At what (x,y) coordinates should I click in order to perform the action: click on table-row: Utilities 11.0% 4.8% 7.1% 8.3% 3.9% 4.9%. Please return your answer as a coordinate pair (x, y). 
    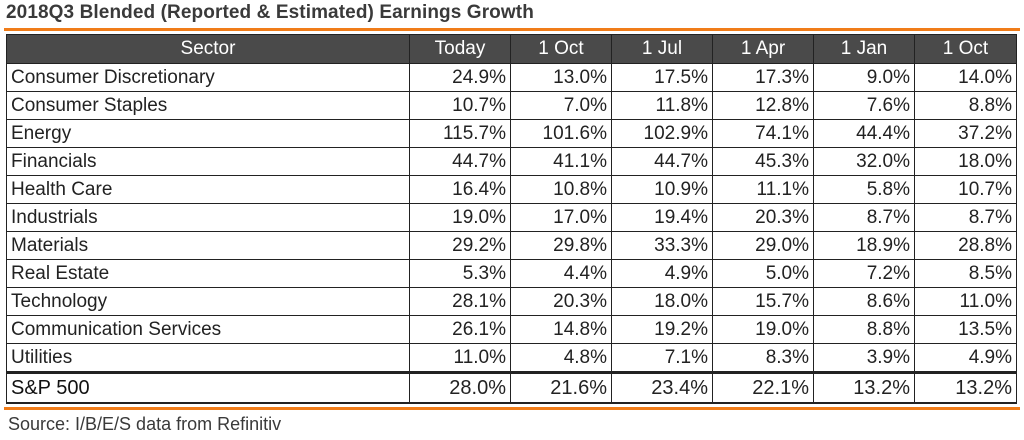
    Looking at the image, I should click on (511, 358).